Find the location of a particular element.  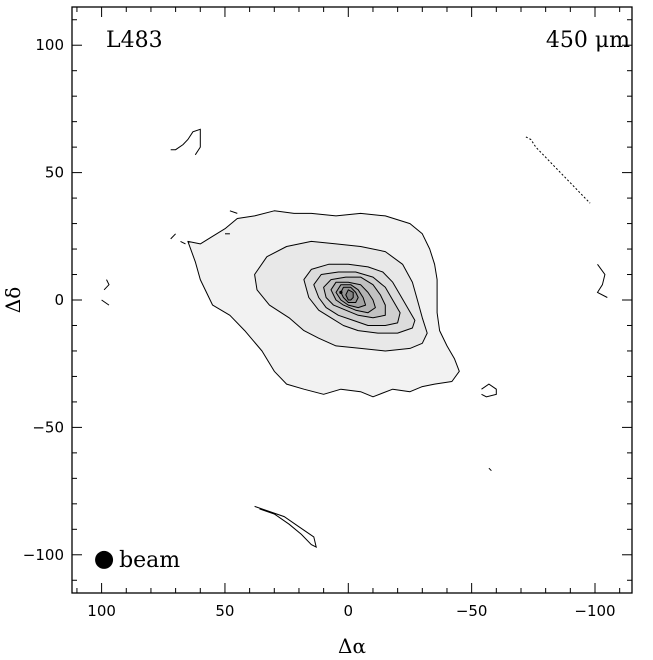

source-label: L483 is located at coordinates (134, 40).